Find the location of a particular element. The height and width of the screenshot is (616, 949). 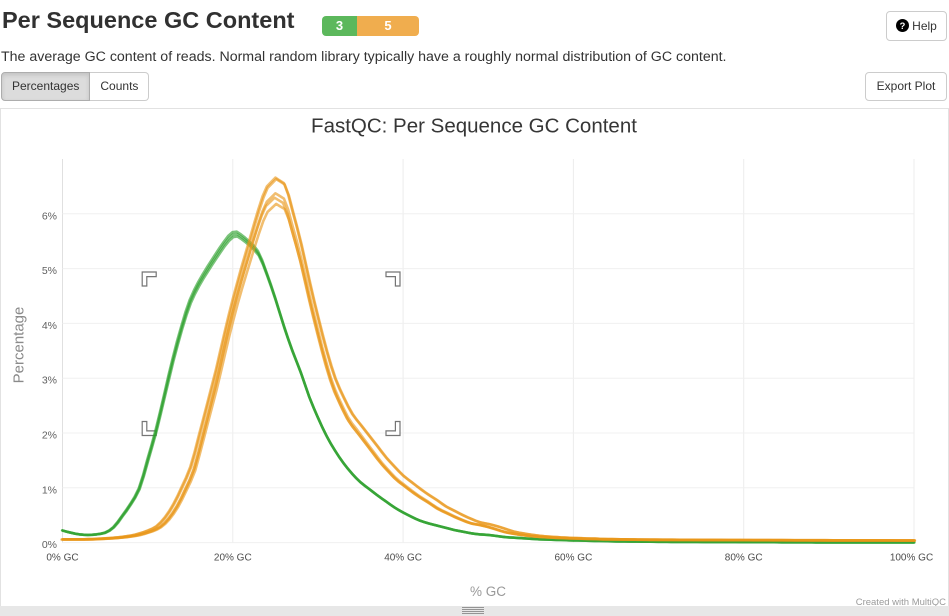

svg-text: 6% is located at coordinates (49, 216).